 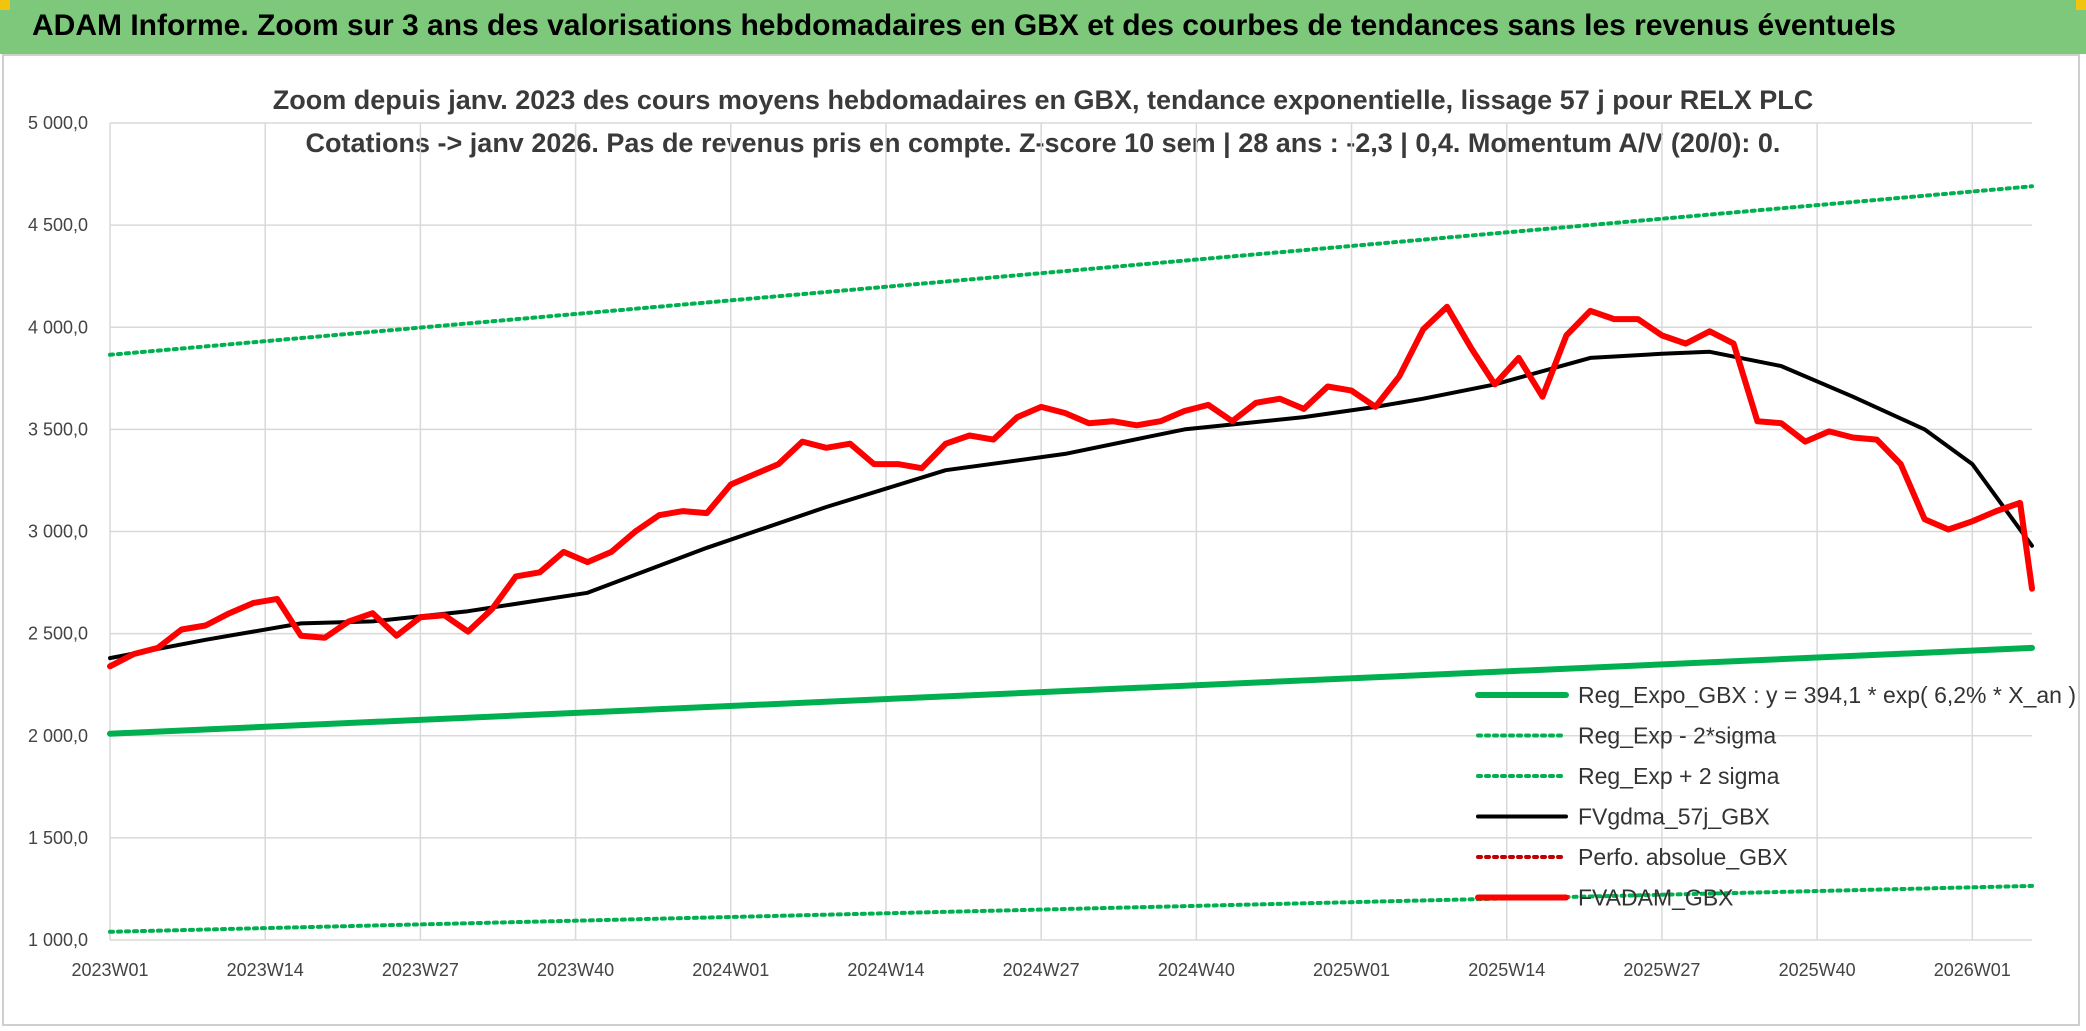 I want to click on x-tick-label: 2026W01, so click(x=1972, y=970).